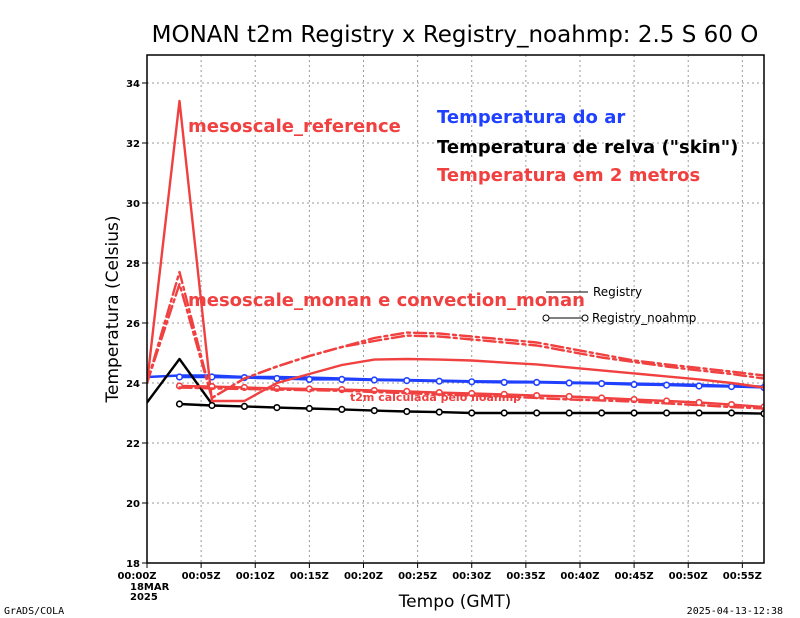  I want to click on x-tick-label-8: 00:40Z, so click(579, 576).